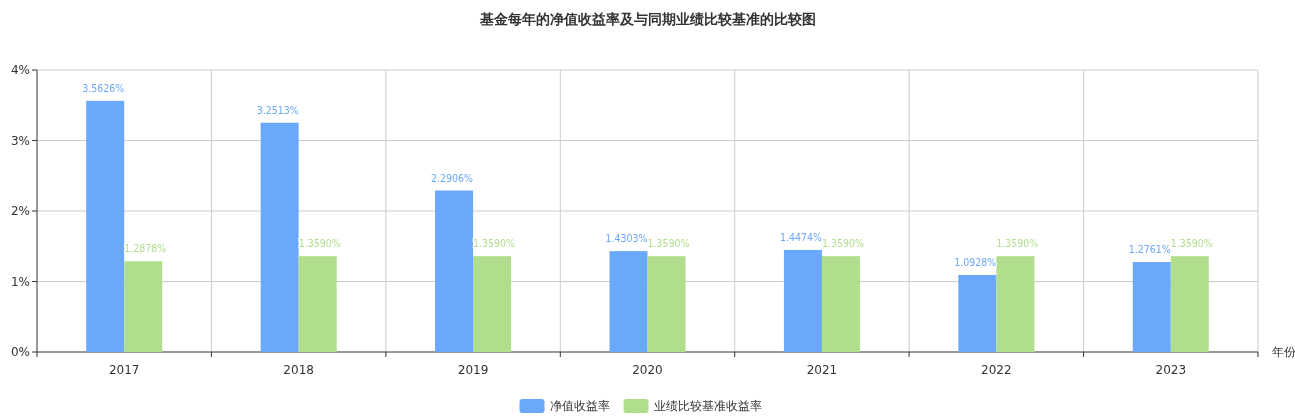 This screenshot has height=419, width=1295. I want to click on y-tick-label: 3%, so click(20, 140).